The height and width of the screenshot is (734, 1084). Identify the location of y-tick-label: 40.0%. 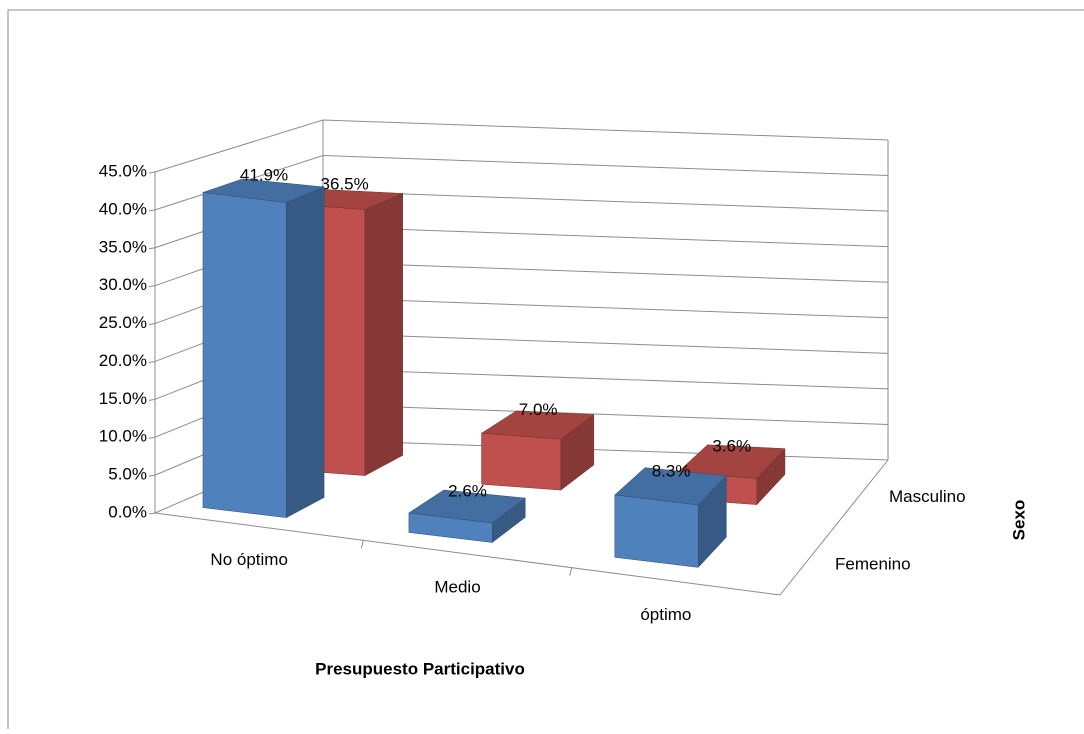
(123, 208).